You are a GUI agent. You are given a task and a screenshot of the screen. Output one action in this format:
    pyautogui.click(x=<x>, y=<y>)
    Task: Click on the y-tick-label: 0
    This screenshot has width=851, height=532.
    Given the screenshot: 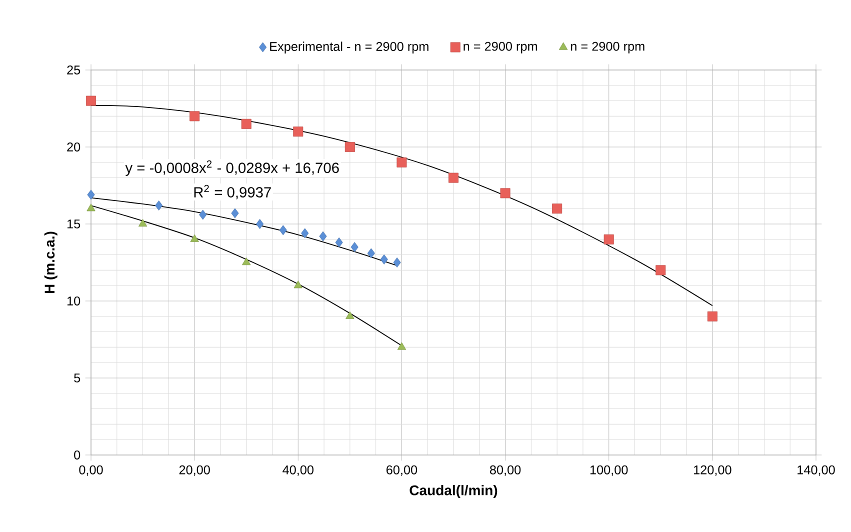 What is the action you would take?
    pyautogui.click(x=77, y=455)
    